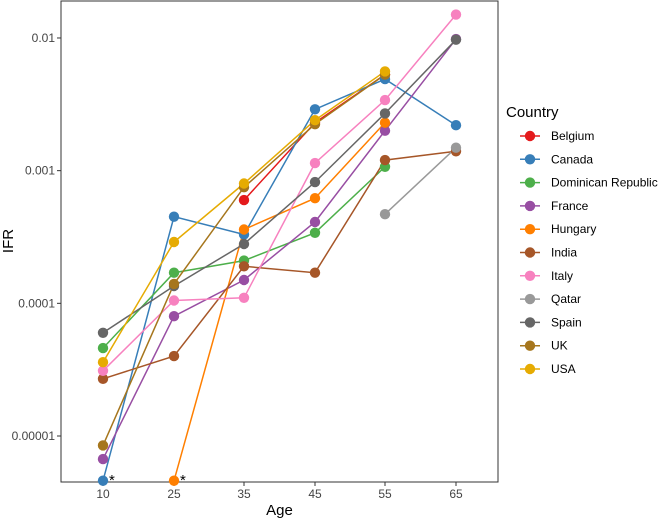 This screenshot has height=522, width=662. Describe the element at coordinates (40, 171) in the screenshot. I see `y-tick-label: 0.001` at that location.